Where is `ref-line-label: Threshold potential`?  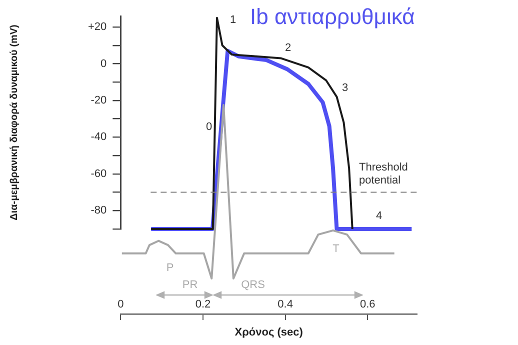
ref-line-label: Threshold potential is located at coordinates (383, 173).